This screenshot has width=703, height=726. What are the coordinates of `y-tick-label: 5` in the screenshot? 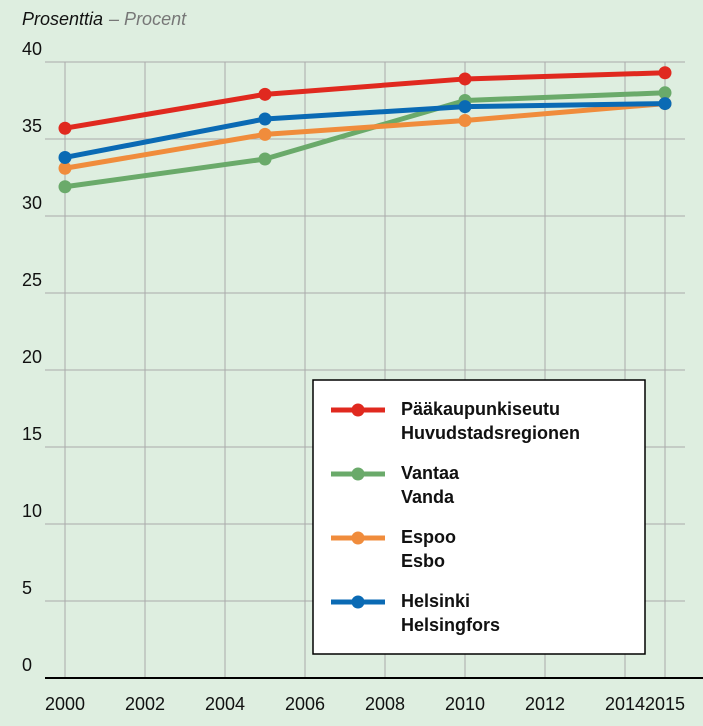 It's located at (27, 588).